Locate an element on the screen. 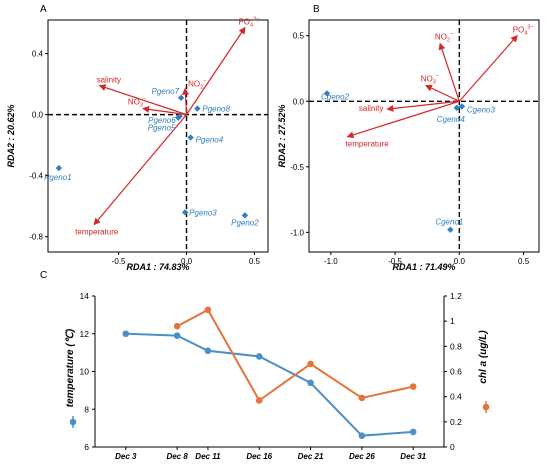 Image resolution: width=550 pixels, height=465 pixels. x-tick-label: Dec 21 is located at coordinates (311, 456).